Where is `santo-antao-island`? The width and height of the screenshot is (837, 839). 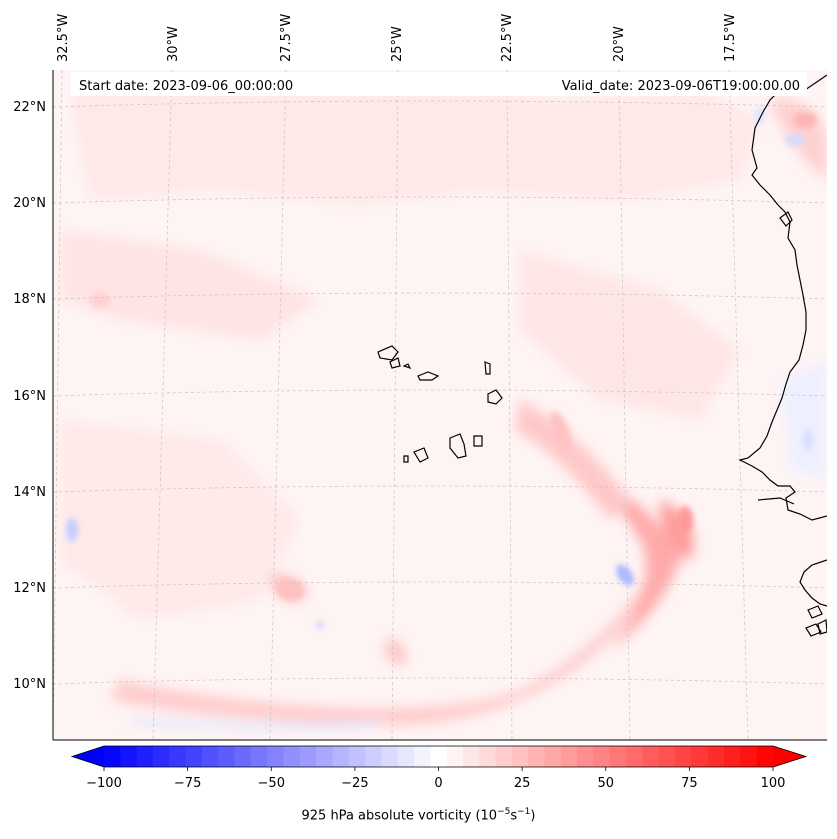 santo-antao-island is located at coordinates (388, 353).